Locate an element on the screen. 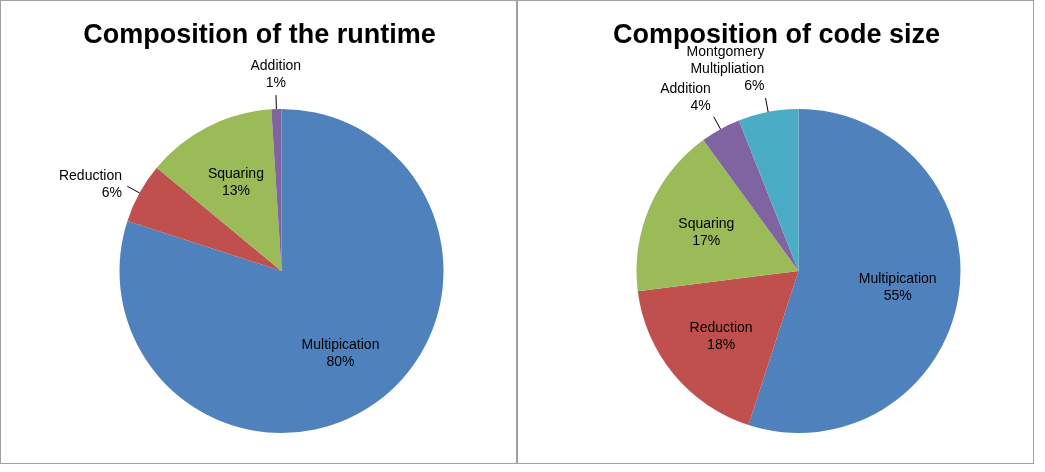 The height and width of the screenshot is (472, 1045). data-label: 1% is located at coordinates (275, 82).